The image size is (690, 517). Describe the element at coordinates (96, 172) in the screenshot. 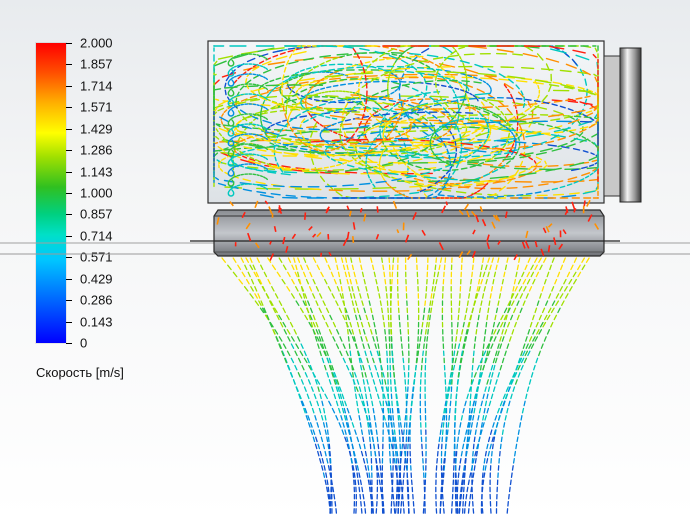

I see `legend-tick-label: 1.143` at that location.